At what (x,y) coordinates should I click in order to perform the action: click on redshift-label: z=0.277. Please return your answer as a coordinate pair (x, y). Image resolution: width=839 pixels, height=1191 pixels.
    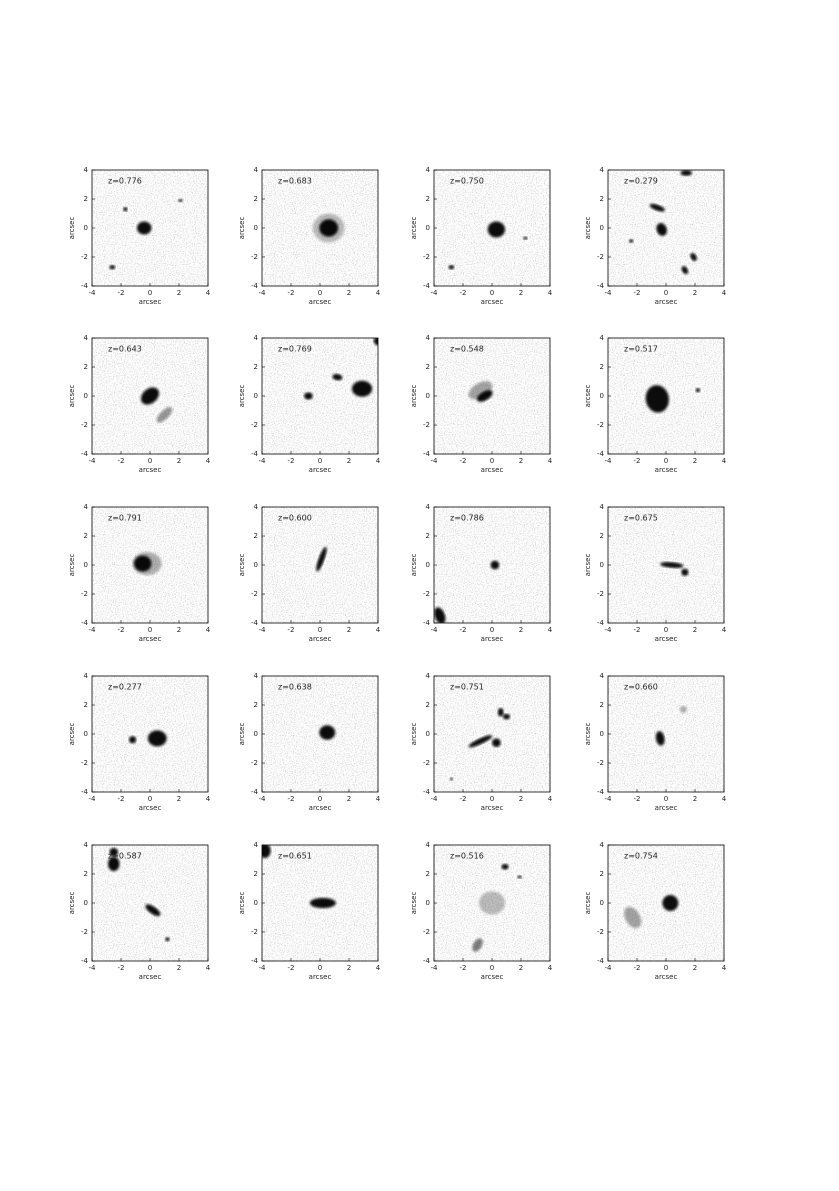
    Looking at the image, I should click on (125, 687).